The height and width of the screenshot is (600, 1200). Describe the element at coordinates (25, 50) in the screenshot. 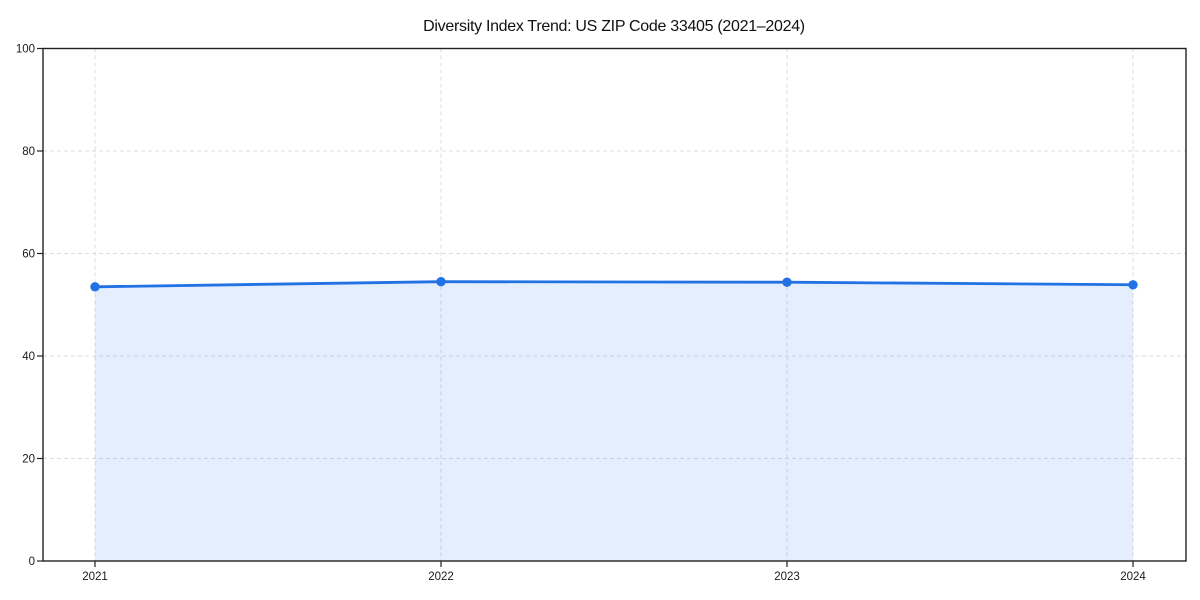

I see `y-tick-label-100: 100` at that location.